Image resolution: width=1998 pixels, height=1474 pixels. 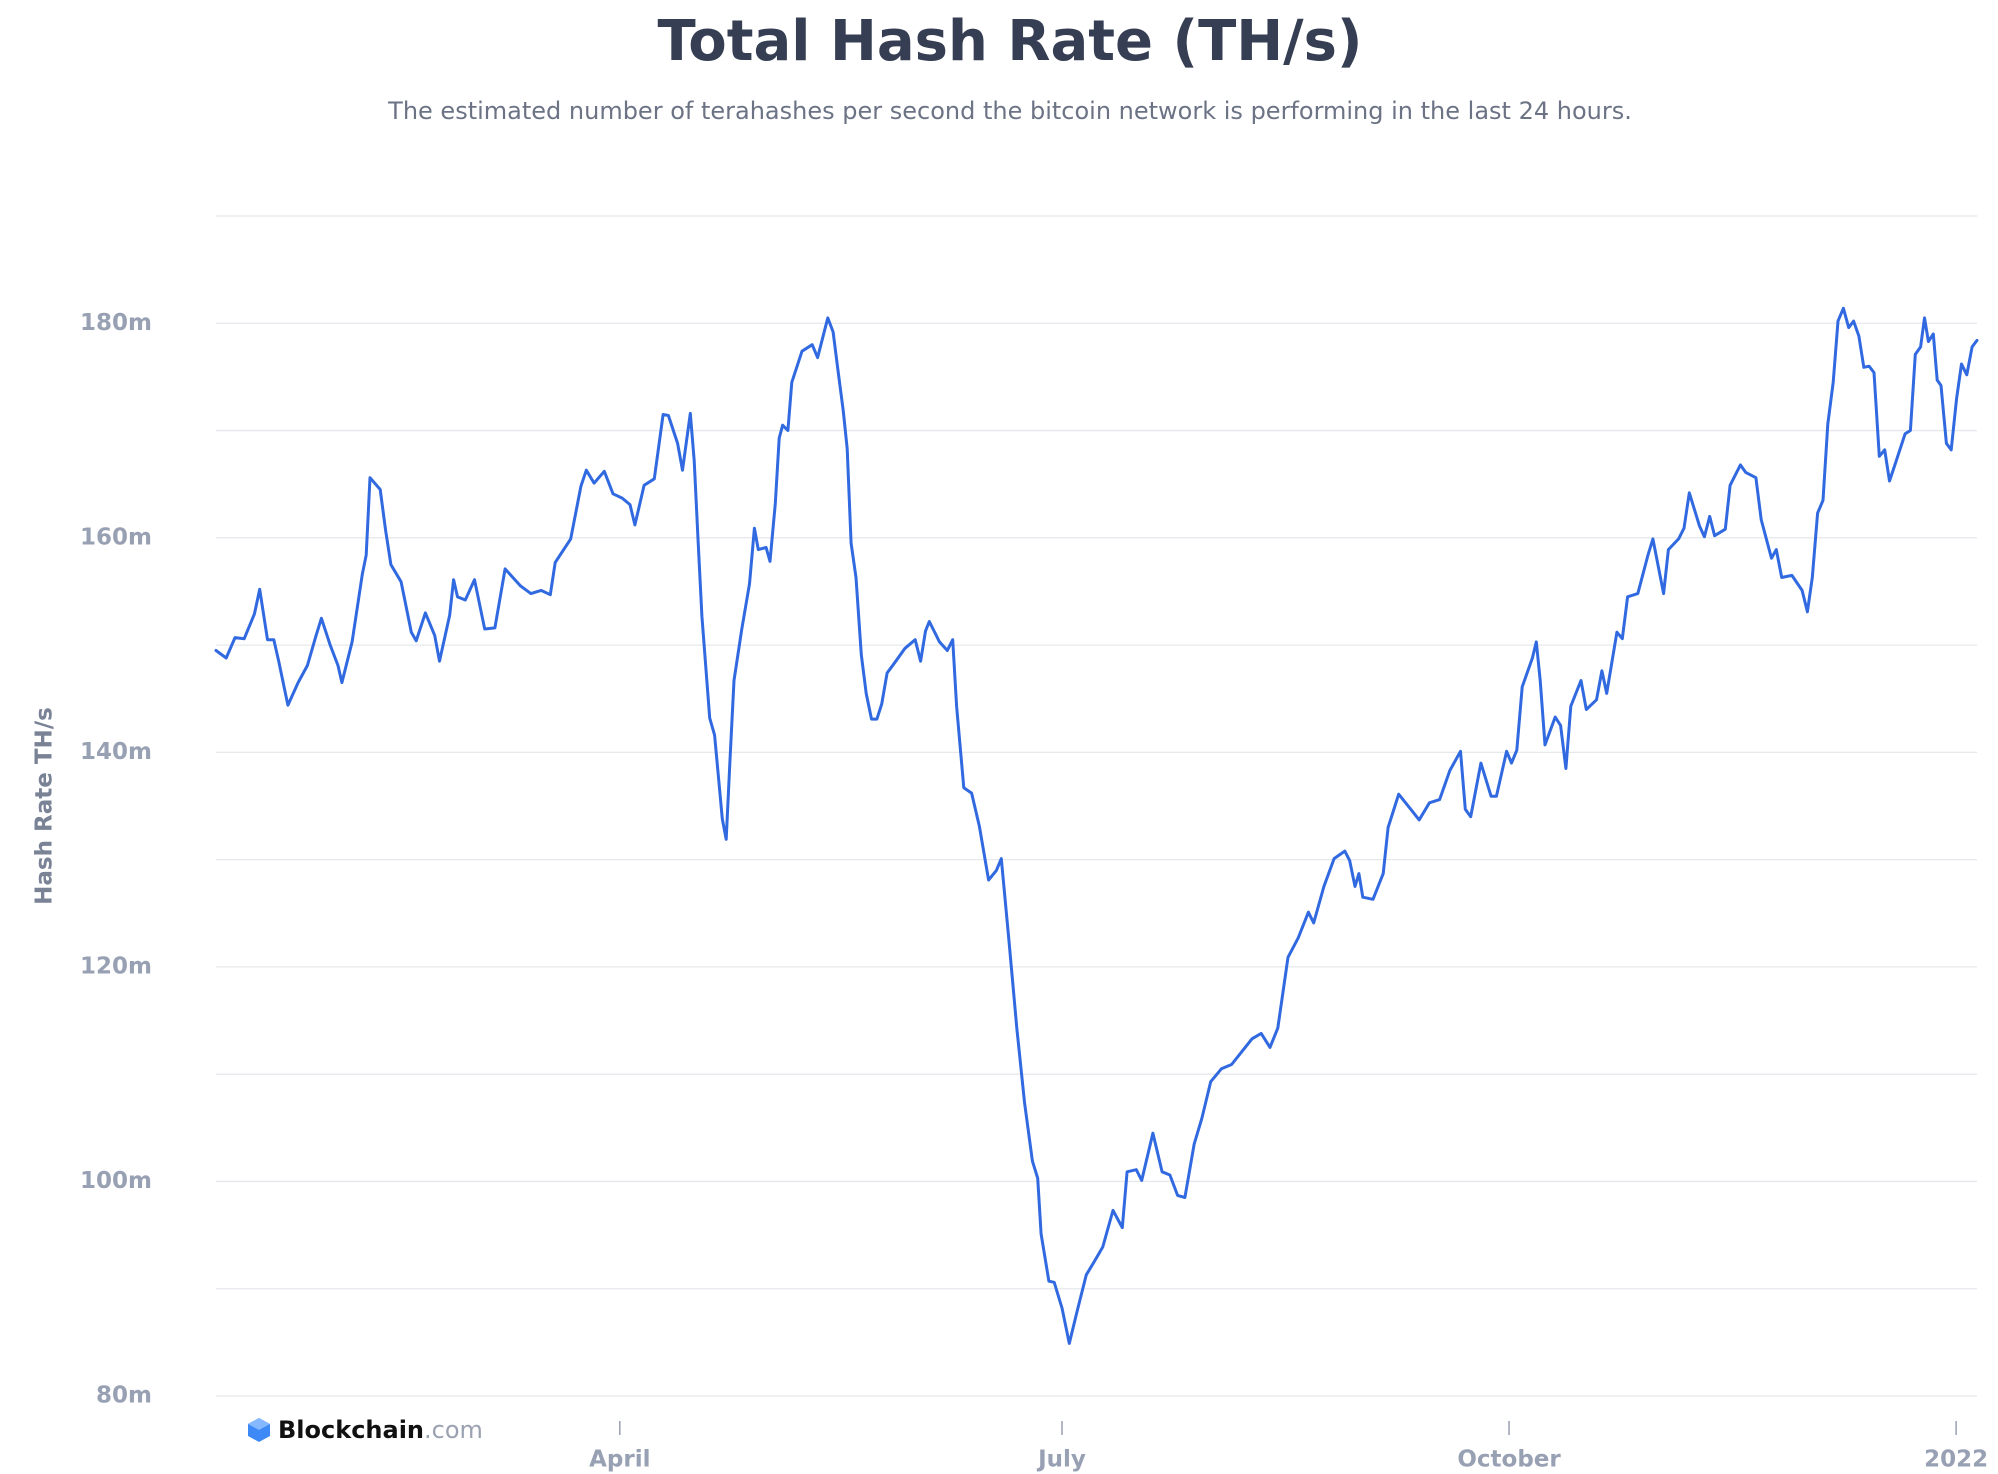 What do you see at coordinates (1956, 1460) in the screenshot?
I see `x-tick-label: 2022` at bounding box center [1956, 1460].